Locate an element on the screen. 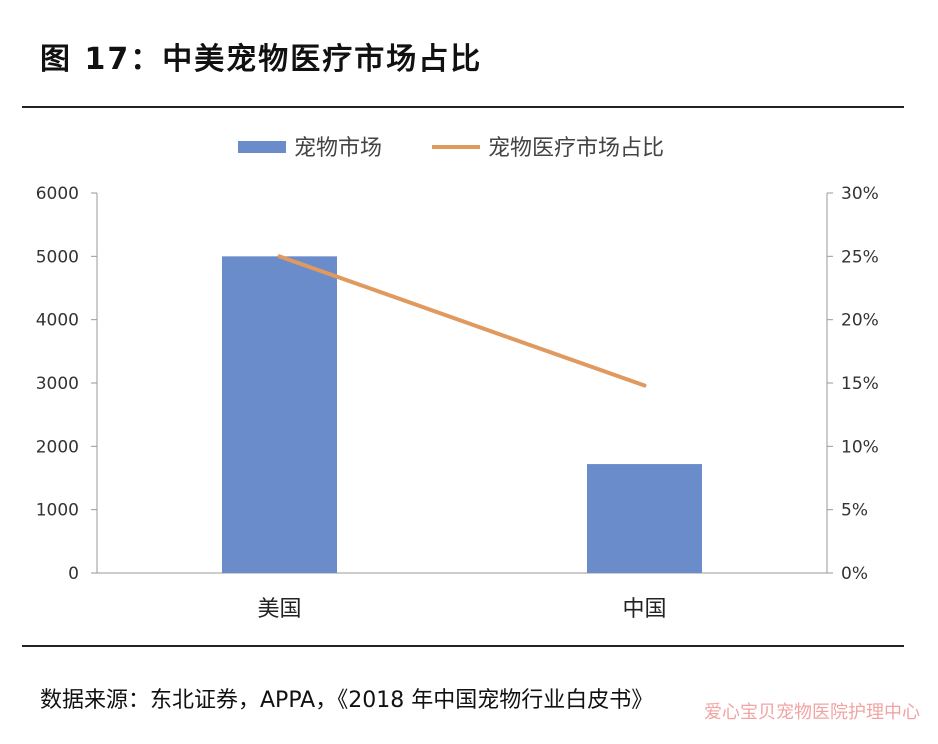 The image size is (938, 744). share-line is located at coordinates (462, 321).